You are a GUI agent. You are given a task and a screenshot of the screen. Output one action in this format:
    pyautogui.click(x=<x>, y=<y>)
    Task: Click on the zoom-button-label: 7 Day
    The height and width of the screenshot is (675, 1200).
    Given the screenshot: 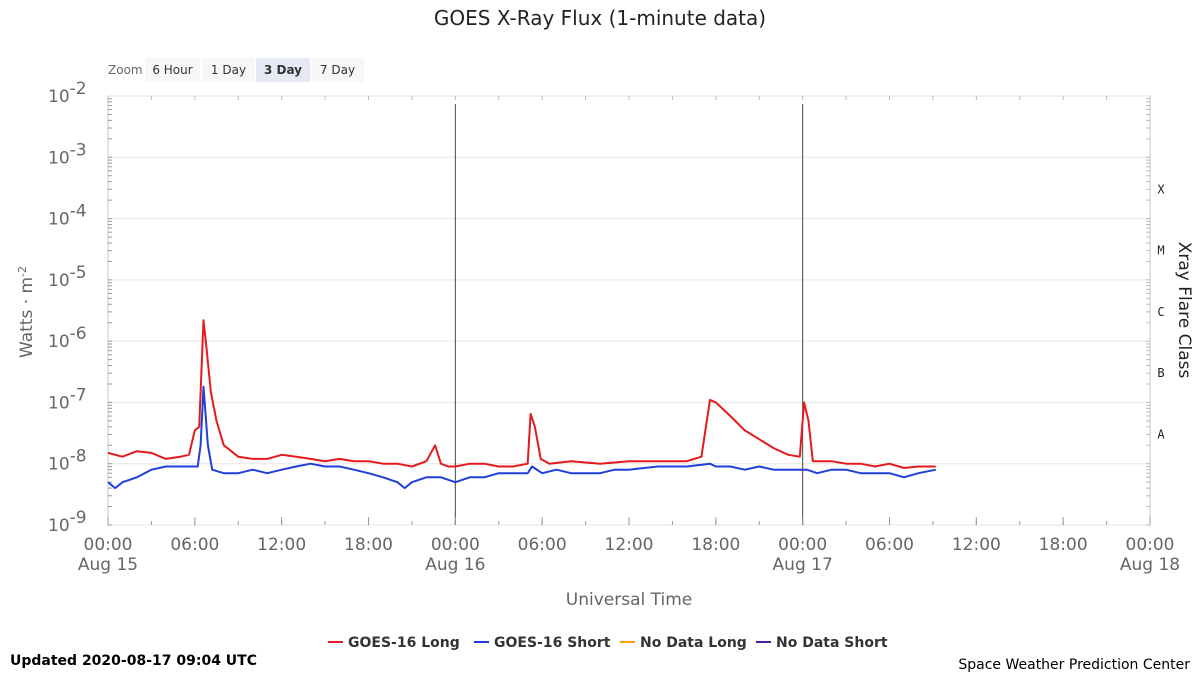 What is the action you would take?
    pyautogui.click(x=337, y=70)
    